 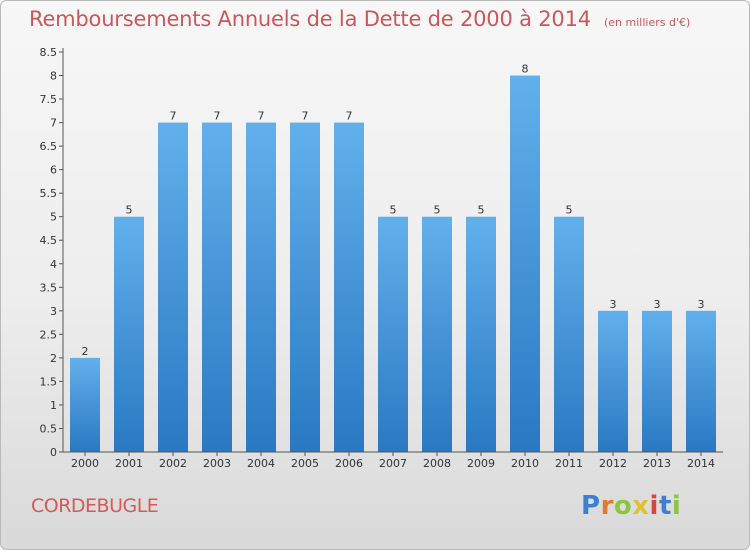 What do you see at coordinates (525, 463) in the screenshot?
I see `x-tick-label: 2010` at bounding box center [525, 463].